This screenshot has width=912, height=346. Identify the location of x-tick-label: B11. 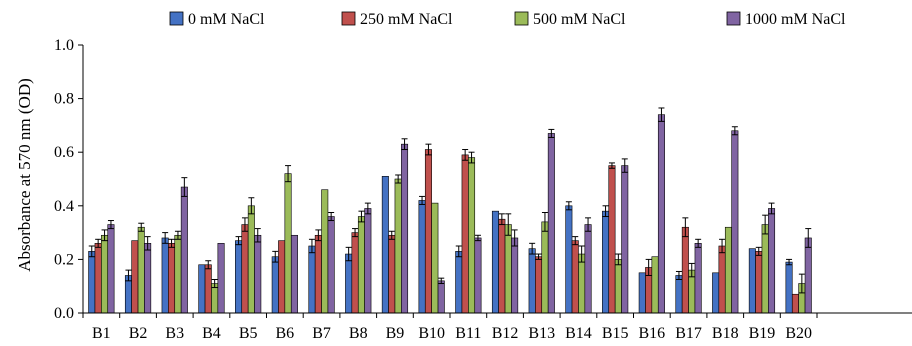
(468, 333).